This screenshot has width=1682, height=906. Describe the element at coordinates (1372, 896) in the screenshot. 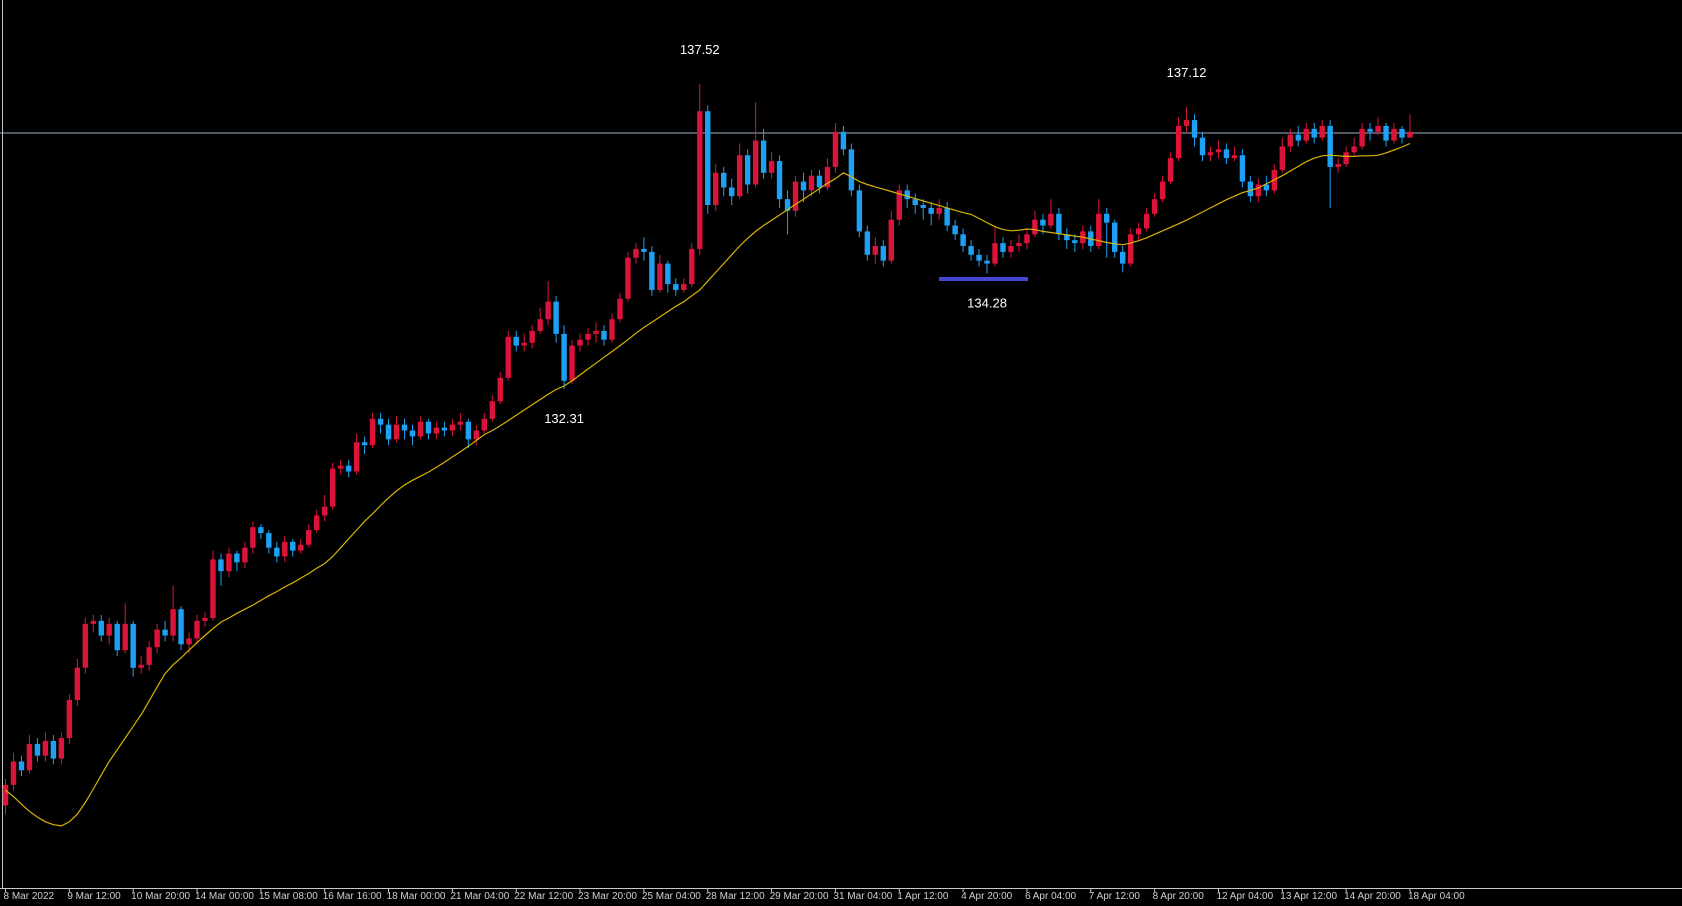

I see `x-tick-label: 14 Apr 20:00` at that location.